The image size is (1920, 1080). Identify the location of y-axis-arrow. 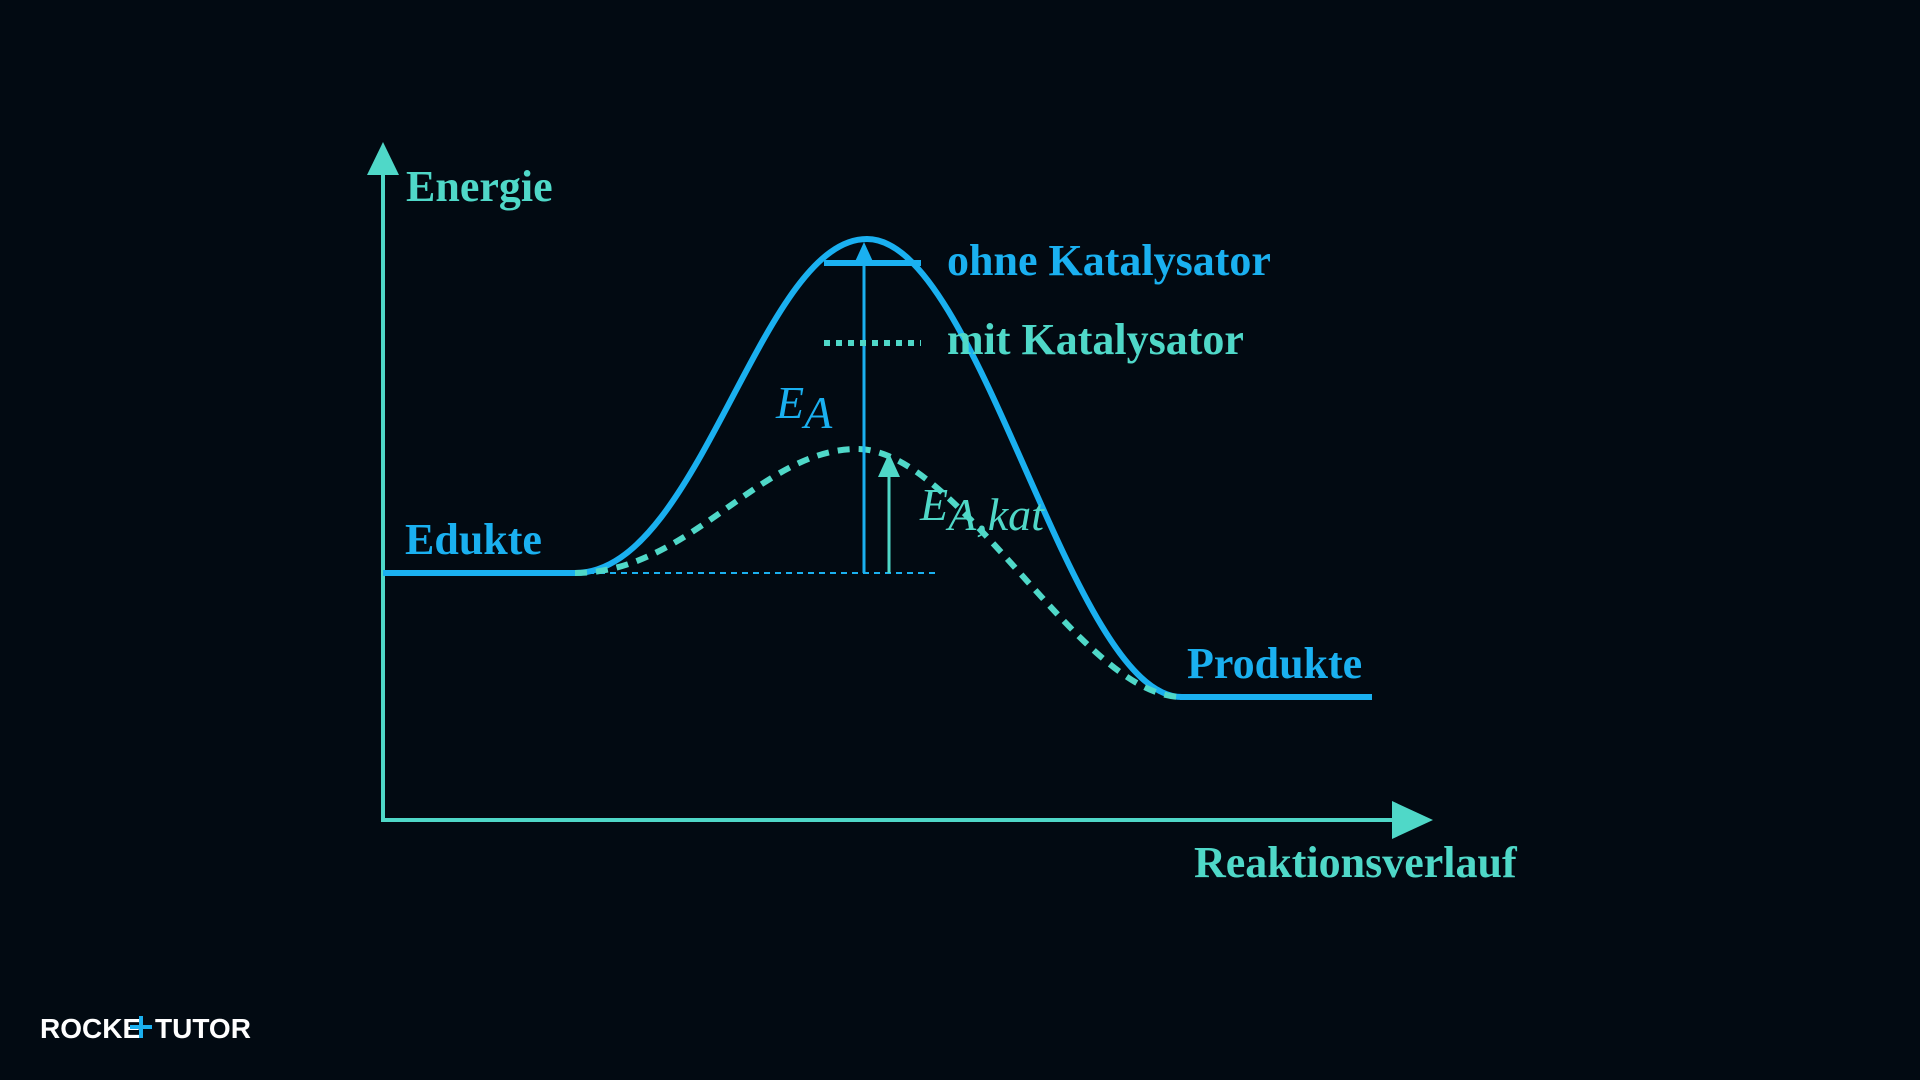
(383, 158).